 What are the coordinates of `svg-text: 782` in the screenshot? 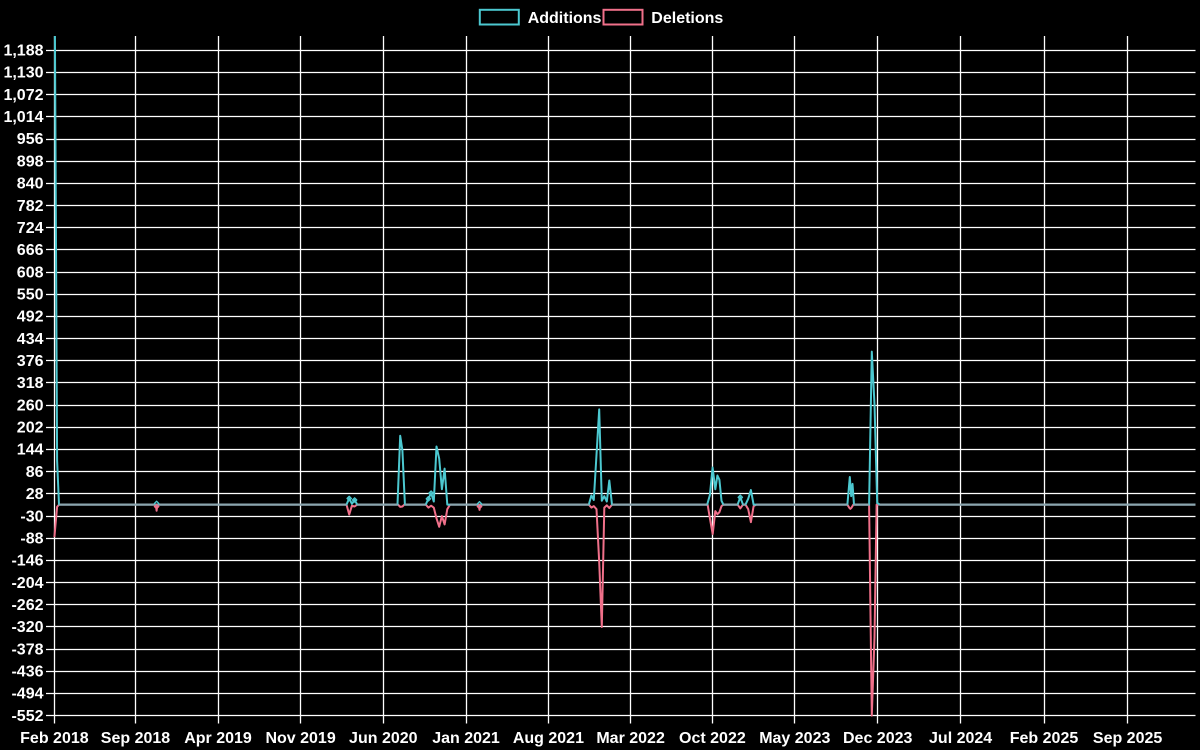 It's located at (30, 206).